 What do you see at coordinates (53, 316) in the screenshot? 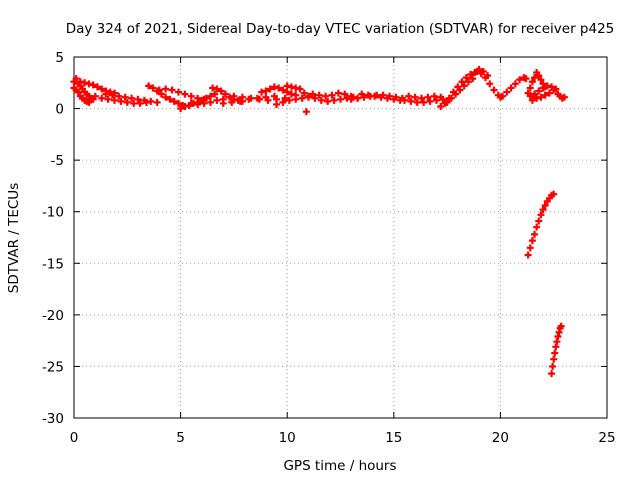
I see `y-tick-label: -20` at bounding box center [53, 316].